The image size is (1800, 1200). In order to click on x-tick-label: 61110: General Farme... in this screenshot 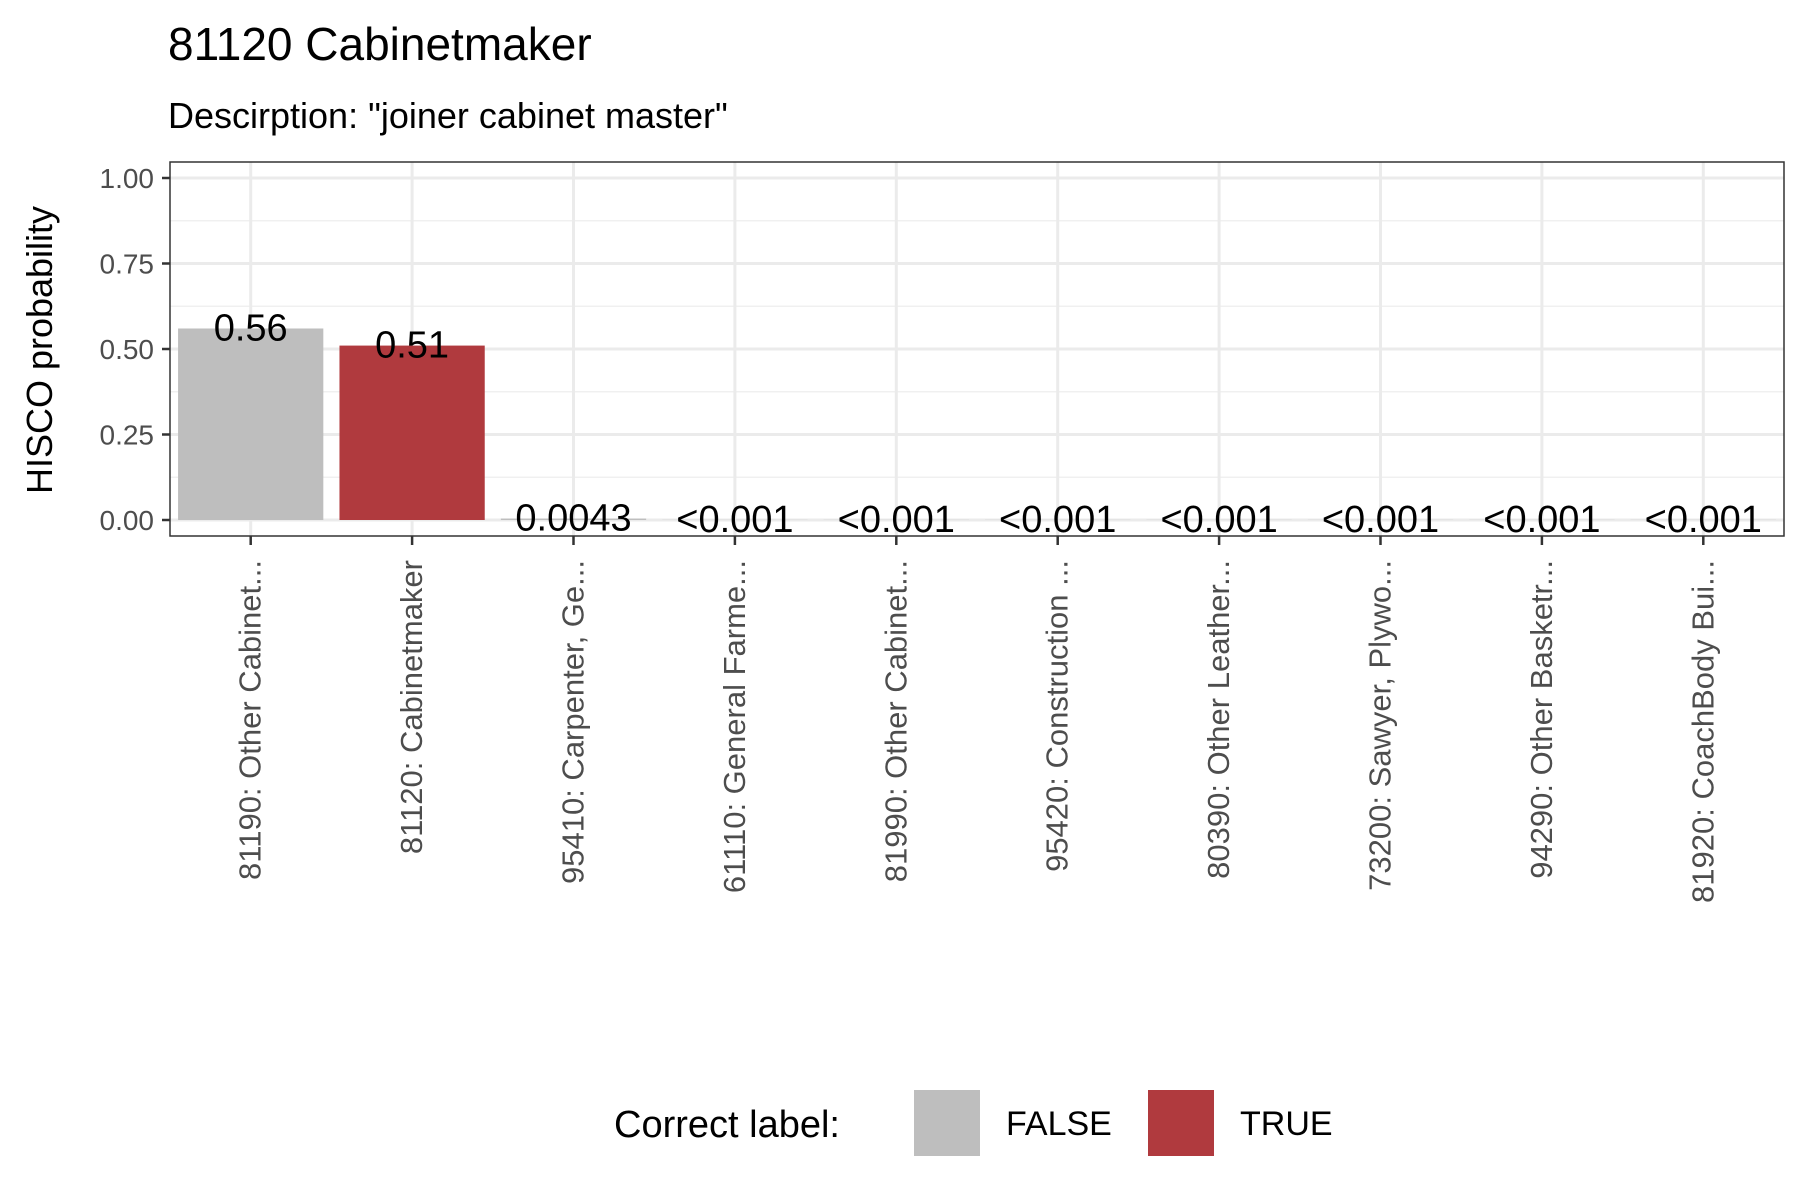, I will do `click(734, 726)`.